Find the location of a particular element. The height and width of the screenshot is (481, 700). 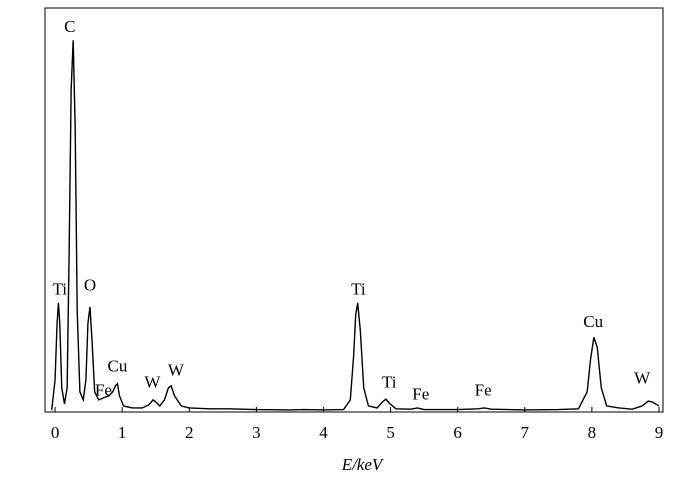

x-tick-label: 0 is located at coordinates (55, 432).